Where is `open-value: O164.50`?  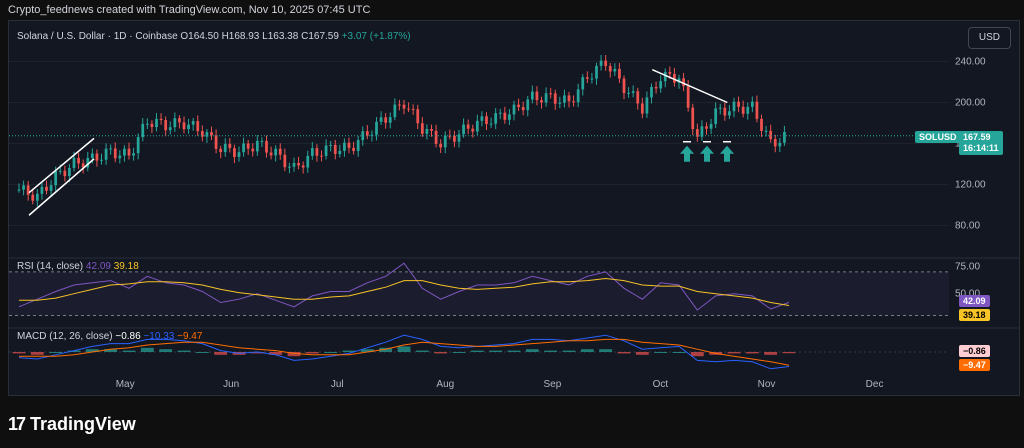
open-value: O164.50 is located at coordinates (199, 36).